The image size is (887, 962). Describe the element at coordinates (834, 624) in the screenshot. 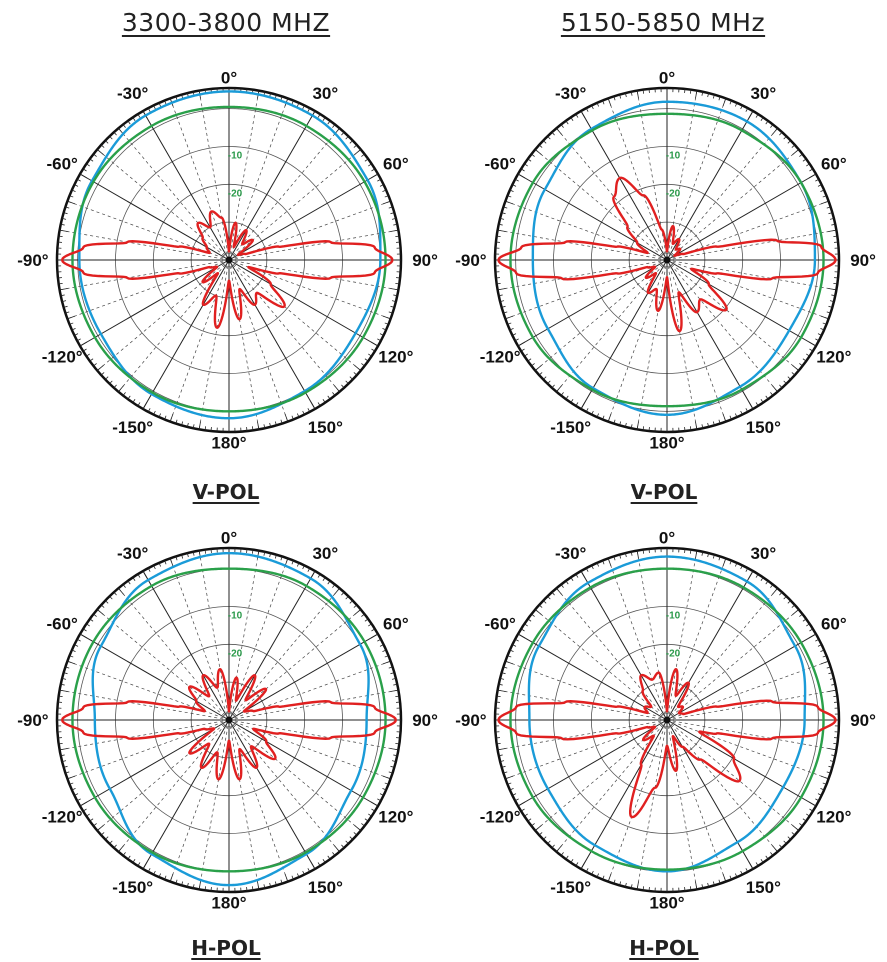

I see `angle-label-60: 60°` at that location.